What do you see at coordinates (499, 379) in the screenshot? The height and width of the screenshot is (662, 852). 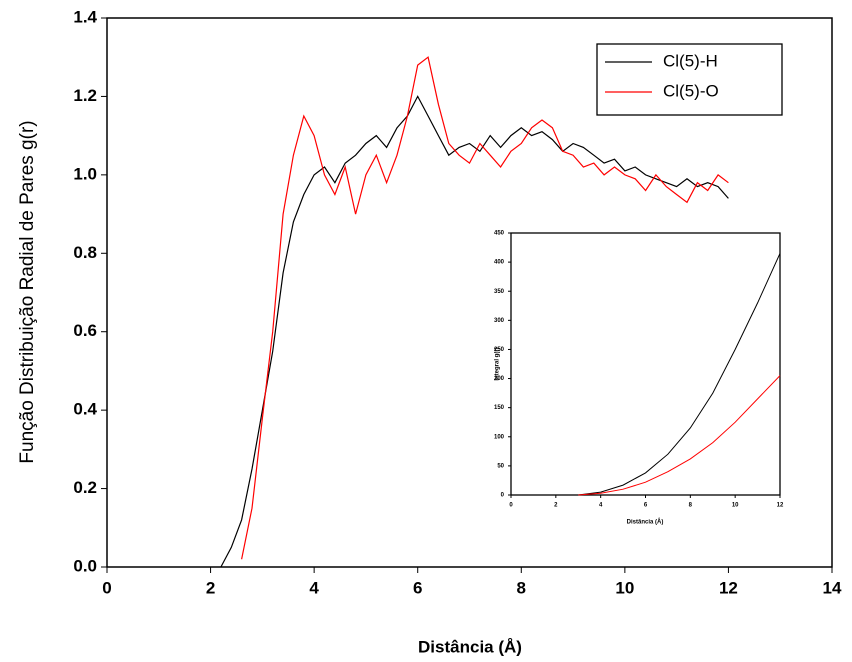 I see `y-tick-label: 200` at bounding box center [499, 379].